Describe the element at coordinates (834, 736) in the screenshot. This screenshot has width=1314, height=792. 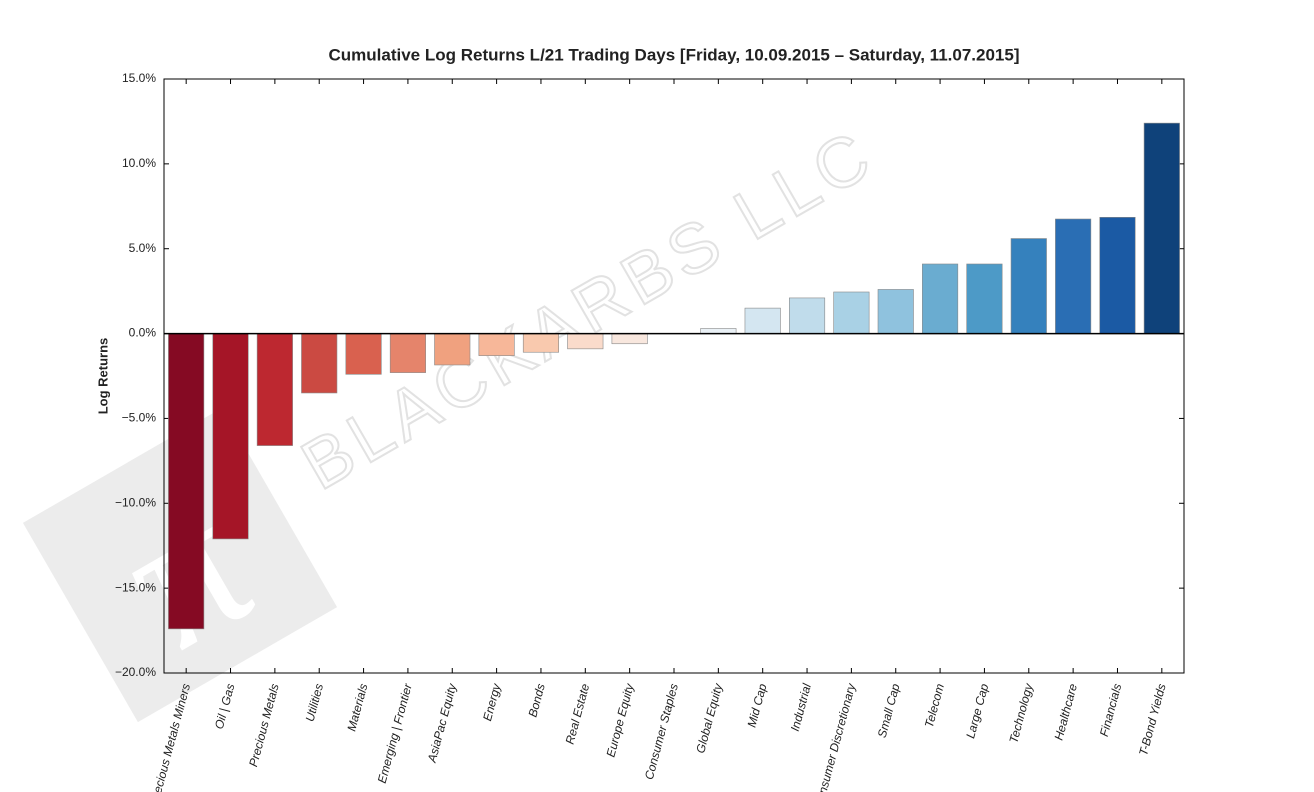
I see `x-tick-label: Consumer Discretionary` at that location.